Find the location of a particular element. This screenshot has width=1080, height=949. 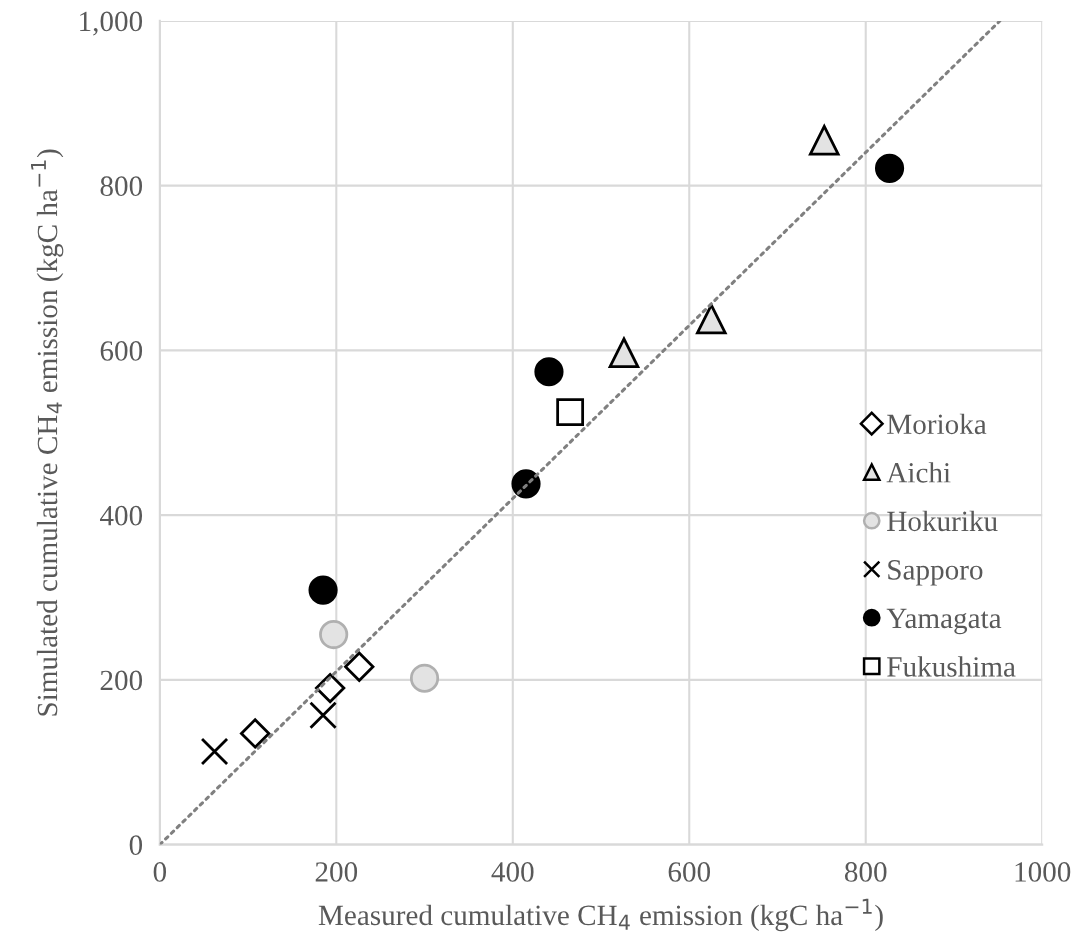

y-tick-label: 600 is located at coordinates (121, 351).